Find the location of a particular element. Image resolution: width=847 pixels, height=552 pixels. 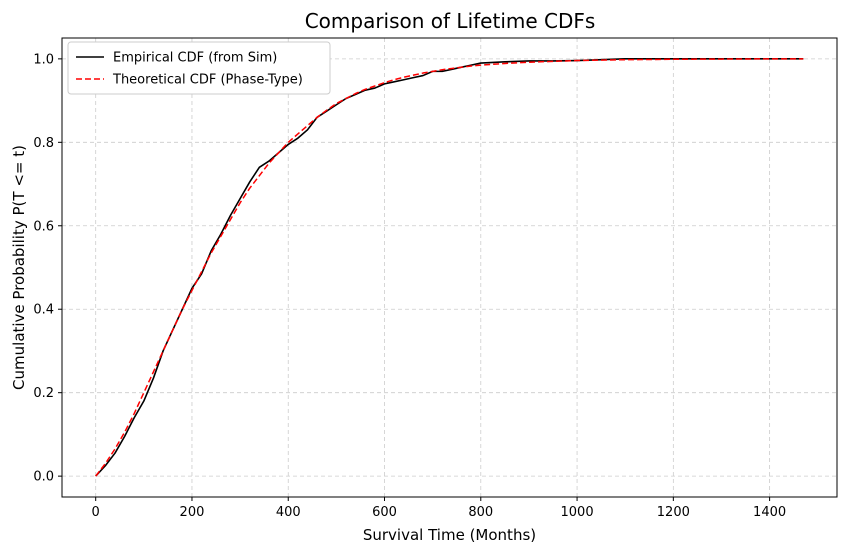

legend-label: Theoretical CDF (Phase-Type) is located at coordinates (207, 80).